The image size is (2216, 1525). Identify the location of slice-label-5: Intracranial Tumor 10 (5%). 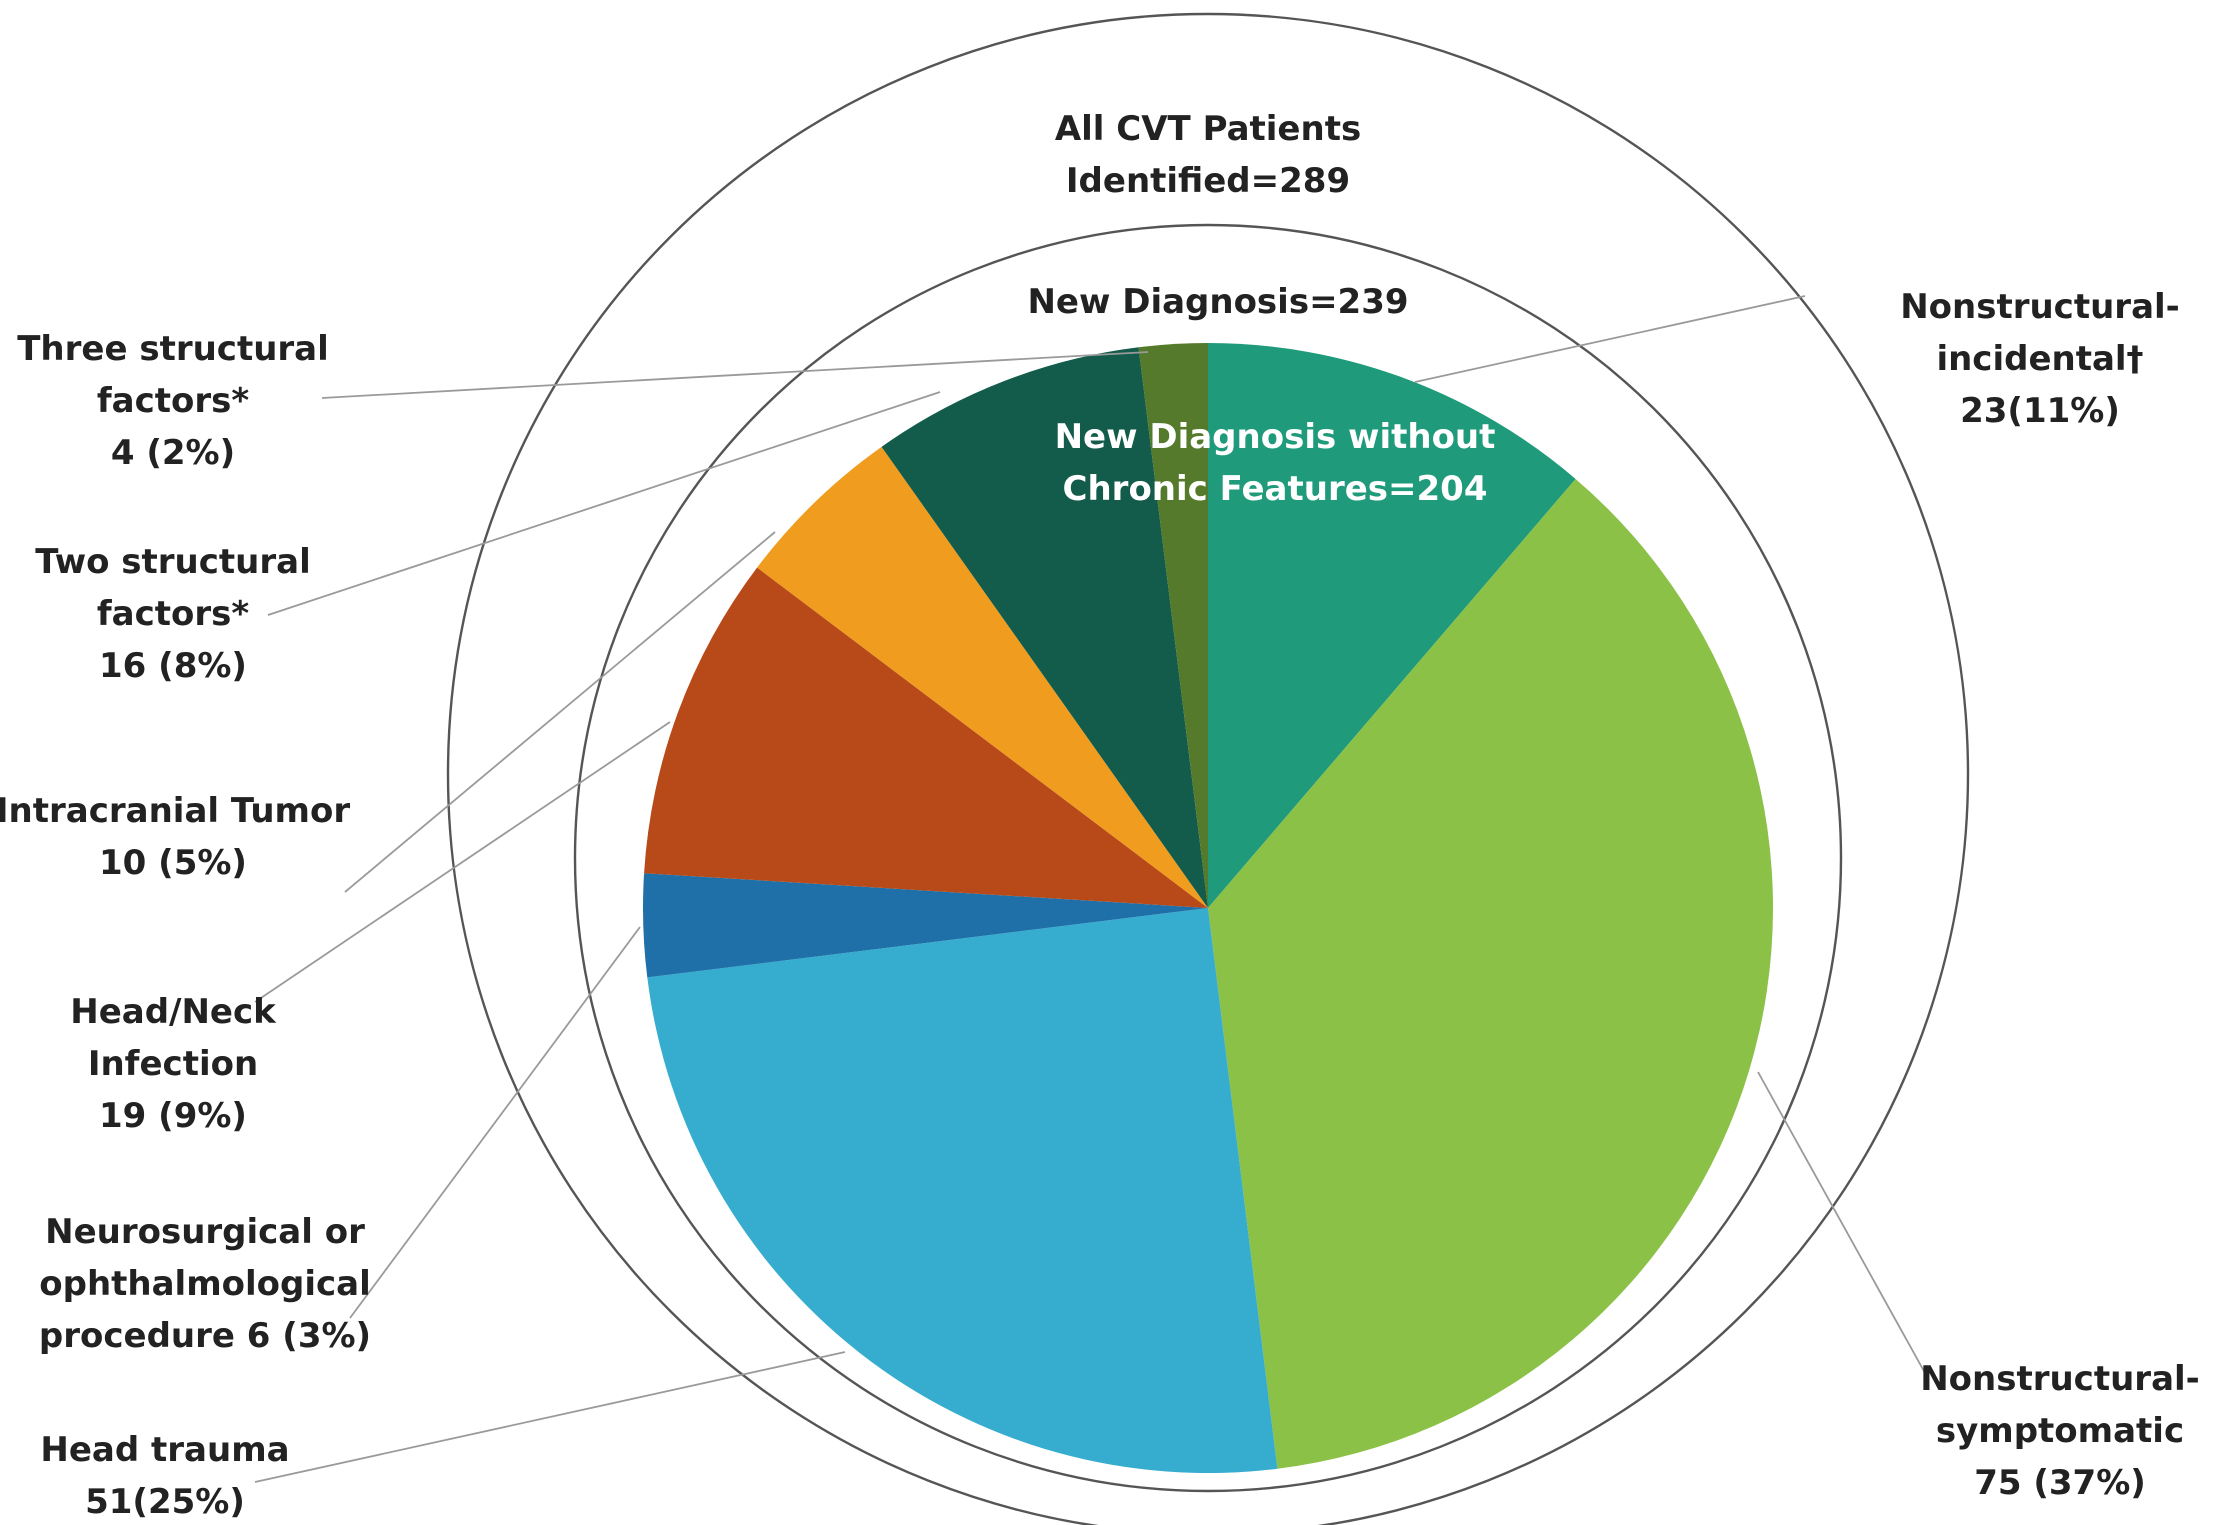
(175, 837).